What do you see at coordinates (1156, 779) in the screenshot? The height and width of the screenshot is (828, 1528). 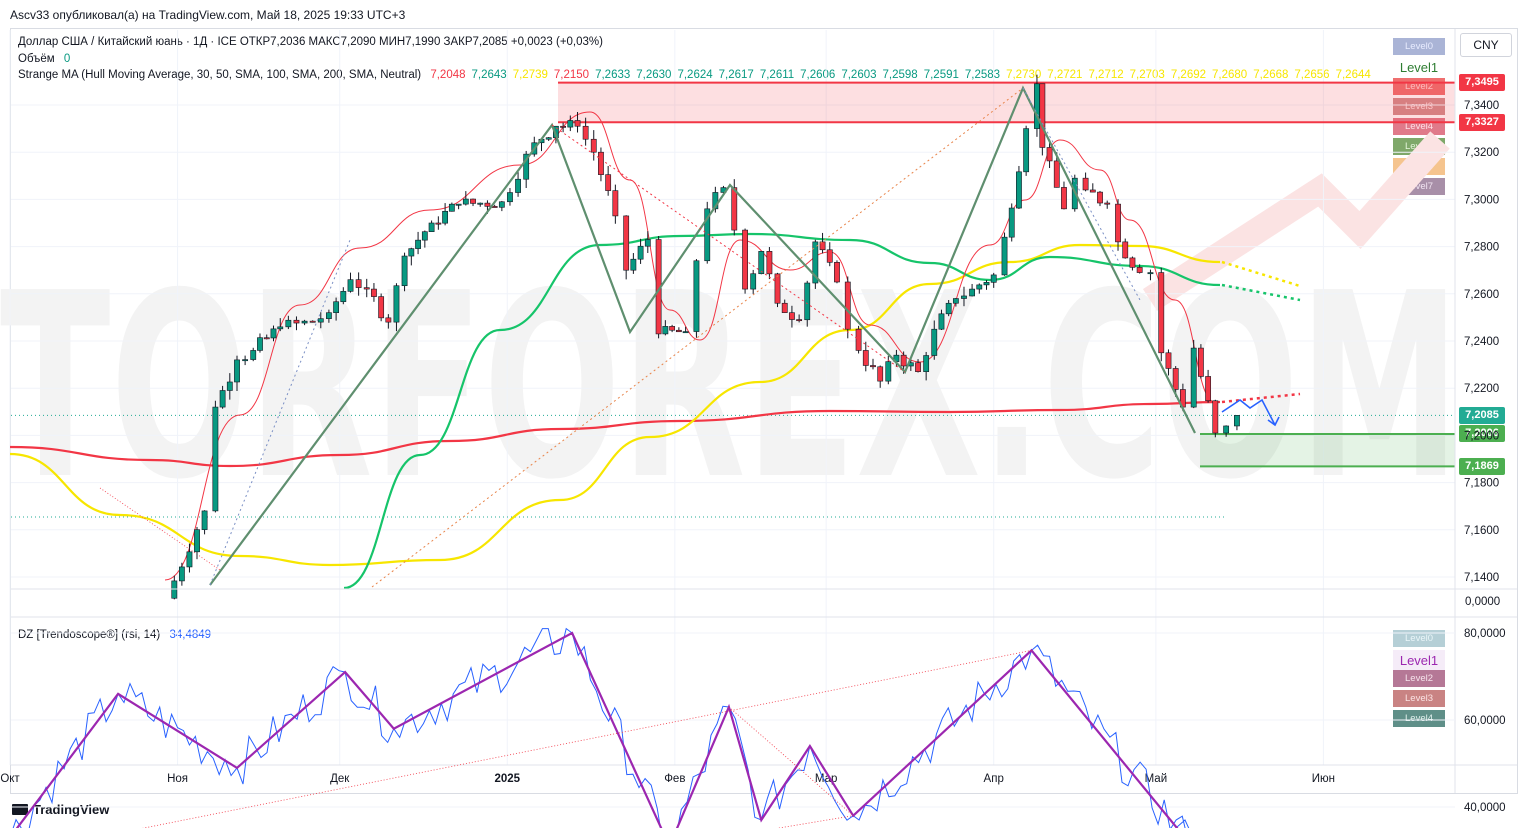 I see `x-tick-label: Май` at bounding box center [1156, 779].